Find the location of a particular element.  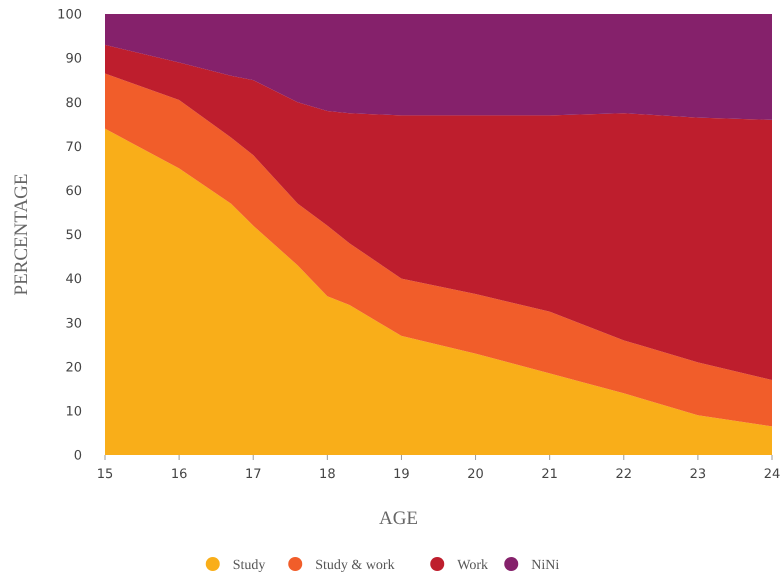

legend-label: Work is located at coordinates (472, 565).